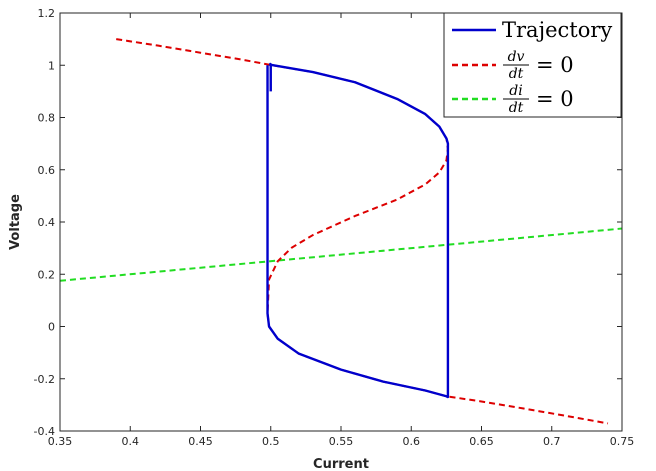 The width and height of the screenshot is (656, 471). I want to click on x-tick-label: 0.45, so click(200, 441).